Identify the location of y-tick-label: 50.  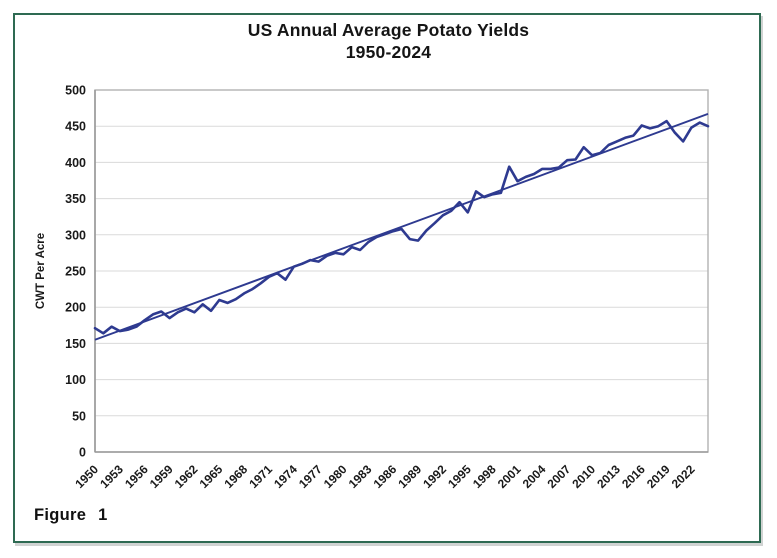
(79, 416).